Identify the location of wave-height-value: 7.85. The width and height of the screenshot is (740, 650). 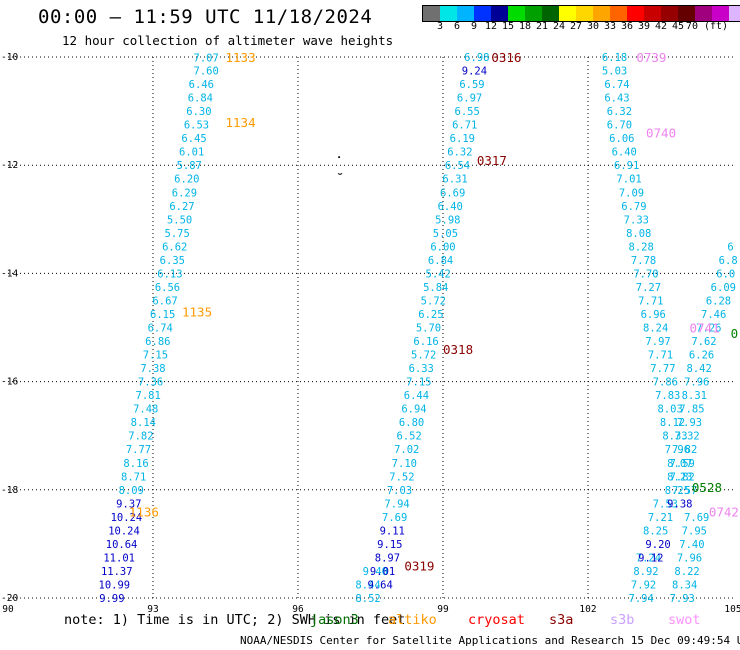
(691, 410).